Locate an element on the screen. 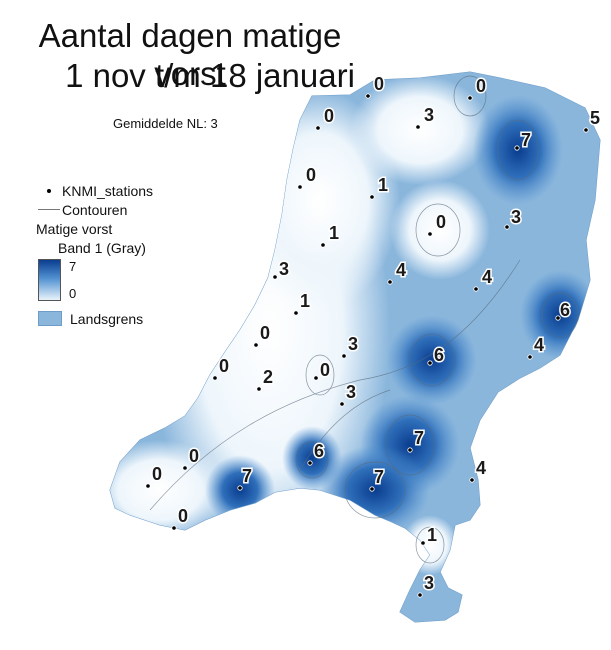 The height and width of the screenshot is (650, 611). map-title-line2: 1 nov t/m 18 januari is located at coordinates (210, 75).